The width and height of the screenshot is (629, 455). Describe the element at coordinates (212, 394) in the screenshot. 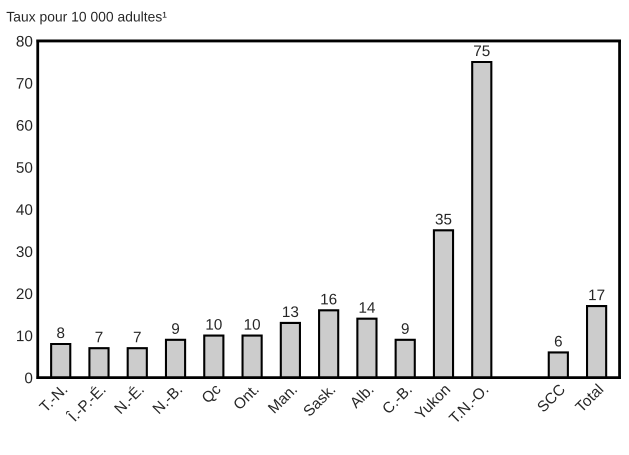

I see `x-tick-label: Qc` at that location.